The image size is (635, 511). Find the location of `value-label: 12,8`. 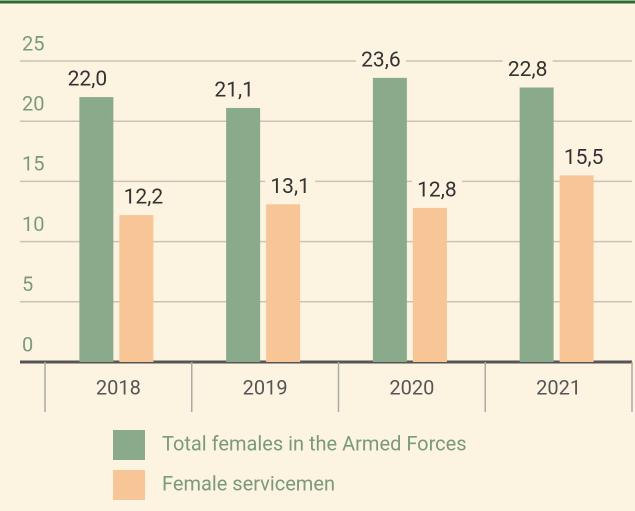

value-label: 12,8 is located at coordinates (437, 190).